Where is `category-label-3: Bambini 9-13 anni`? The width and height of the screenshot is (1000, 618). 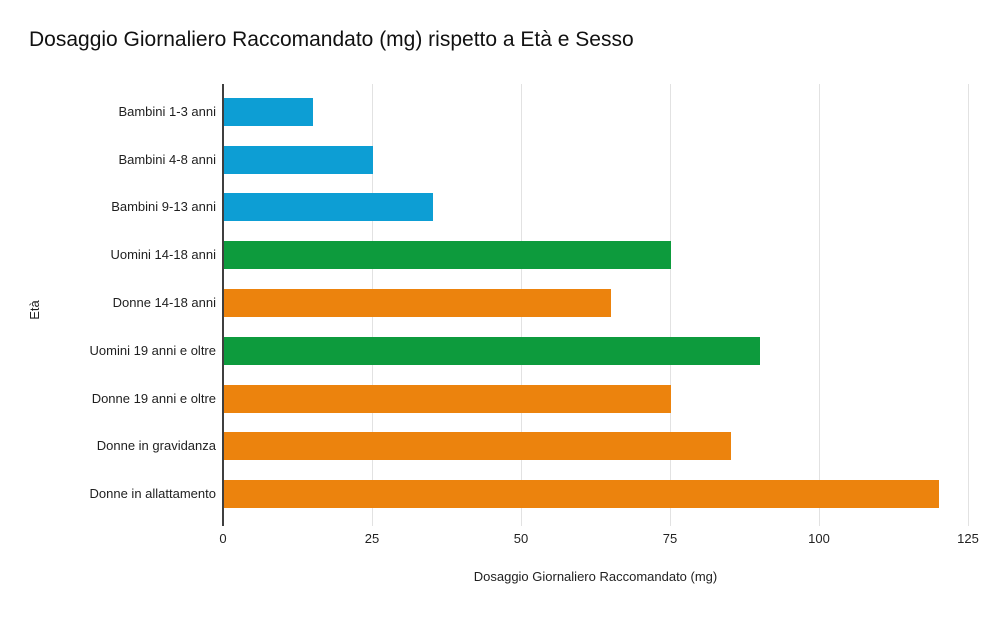 category-label-3: Bambini 9-13 anni is located at coordinates (163, 207).